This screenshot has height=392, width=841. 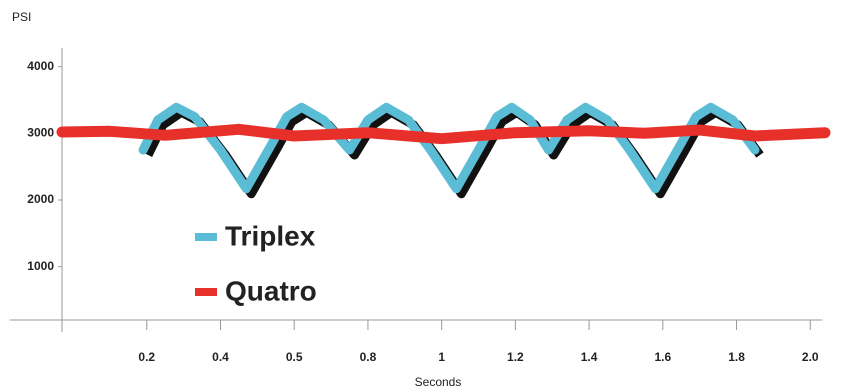 What do you see at coordinates (40, 266) in the screenshot?
I see `y-tick-label: 1000` at bounding box center [40, 266].